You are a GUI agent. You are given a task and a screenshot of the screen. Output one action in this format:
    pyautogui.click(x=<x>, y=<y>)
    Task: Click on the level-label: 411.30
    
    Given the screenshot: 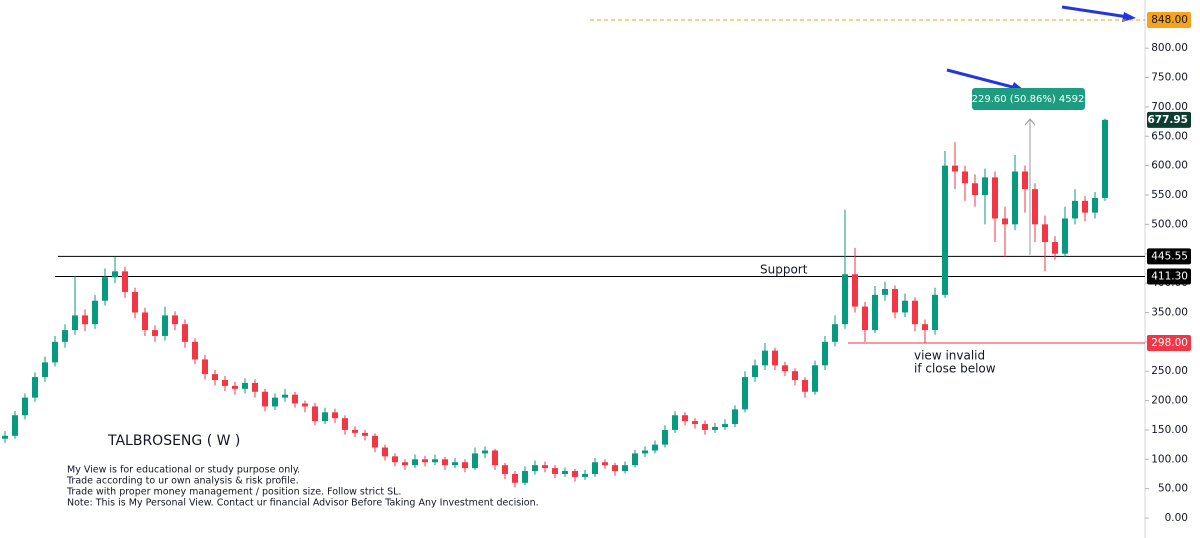 What is the action you would take?
    pyautogui.click(x=1169, y=276)
    